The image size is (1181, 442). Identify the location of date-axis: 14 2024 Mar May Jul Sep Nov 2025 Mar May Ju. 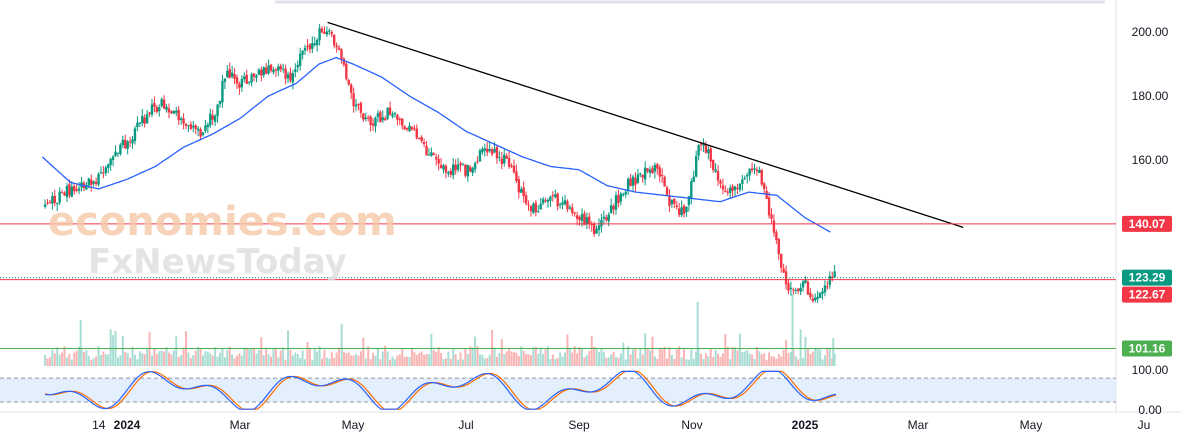
(621, 425).